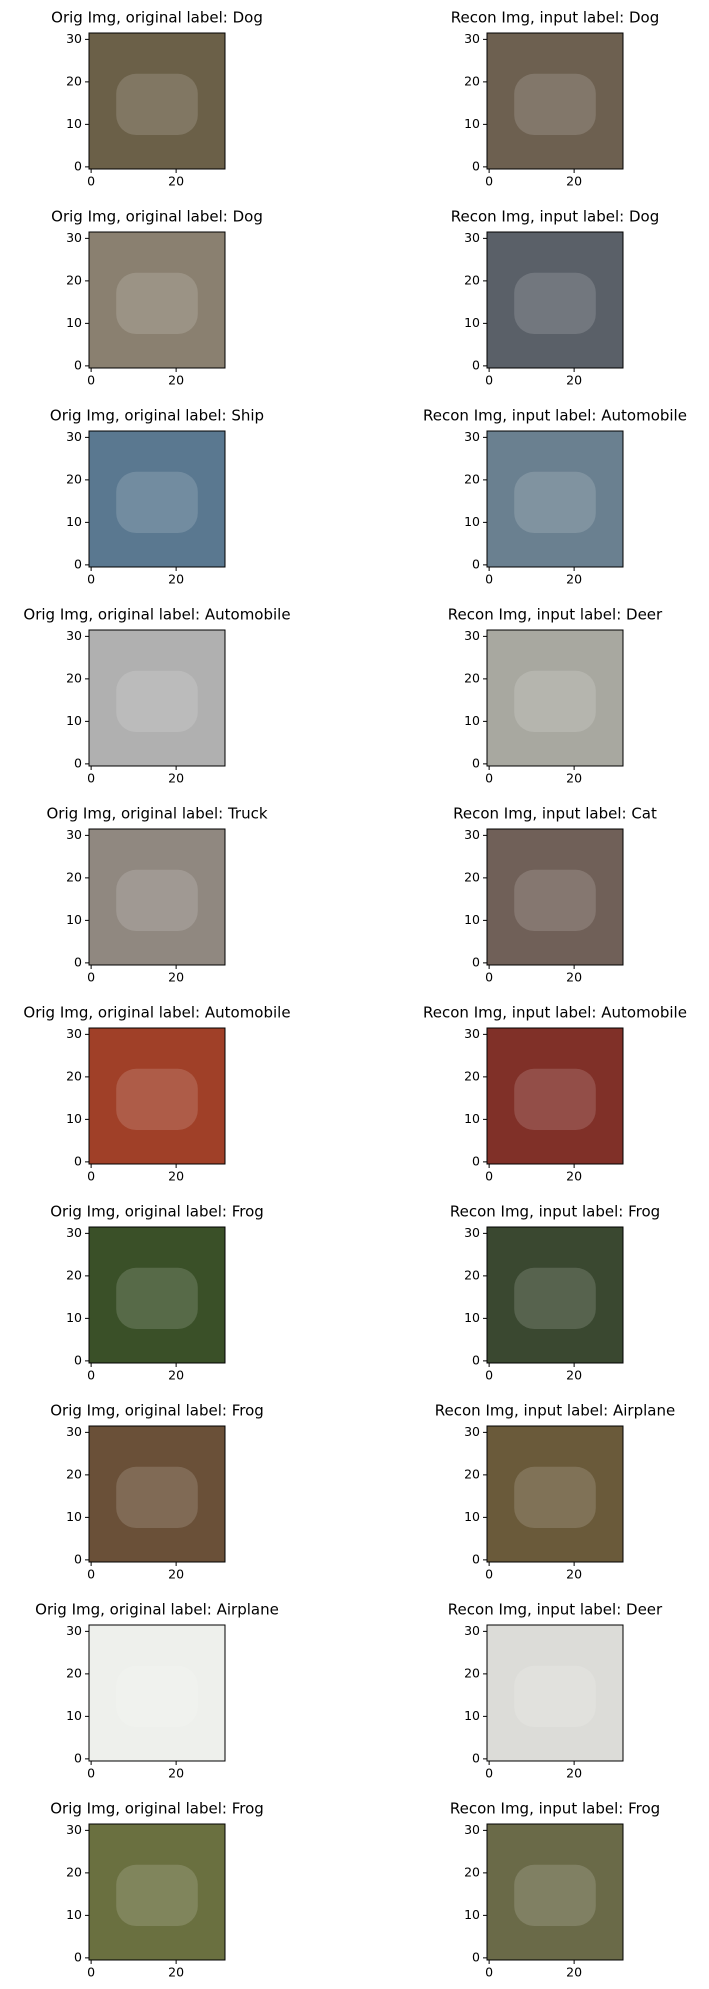 The image size is (709, 1989). I want to click on panel-title: Orig Img, original label: Airplane, so click(157, 1610).